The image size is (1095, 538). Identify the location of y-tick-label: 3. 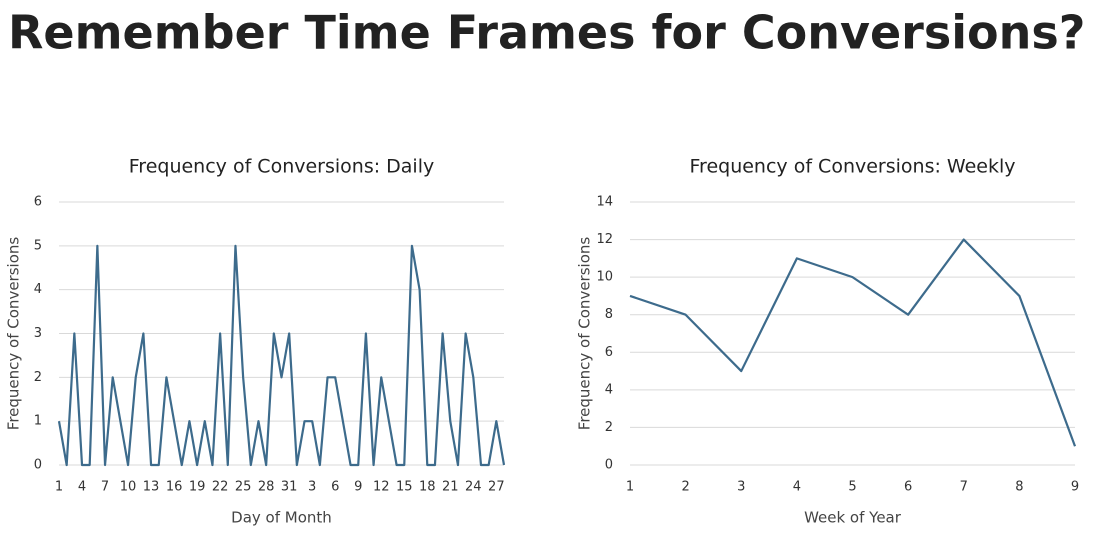
(38, 333).